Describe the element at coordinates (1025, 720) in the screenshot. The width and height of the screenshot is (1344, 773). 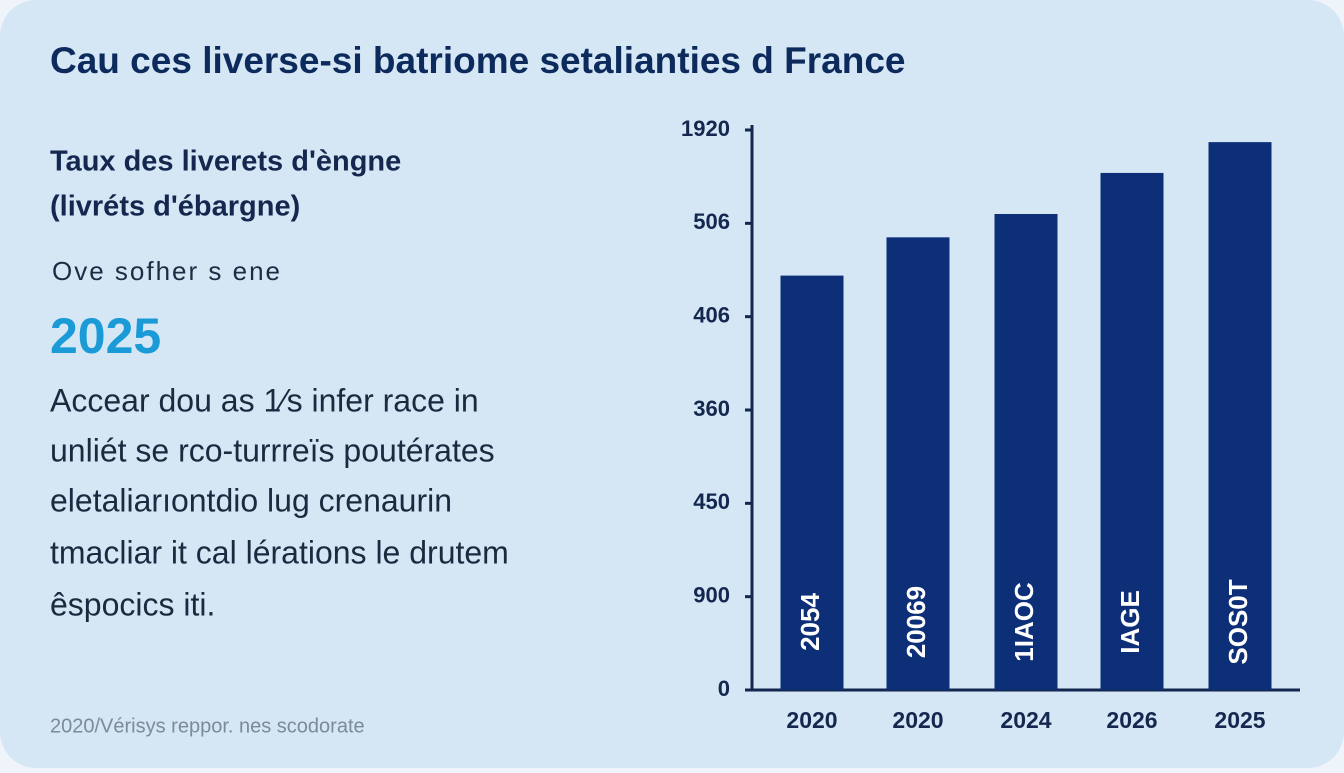
I see `x-tick-label: 2024` at that location.